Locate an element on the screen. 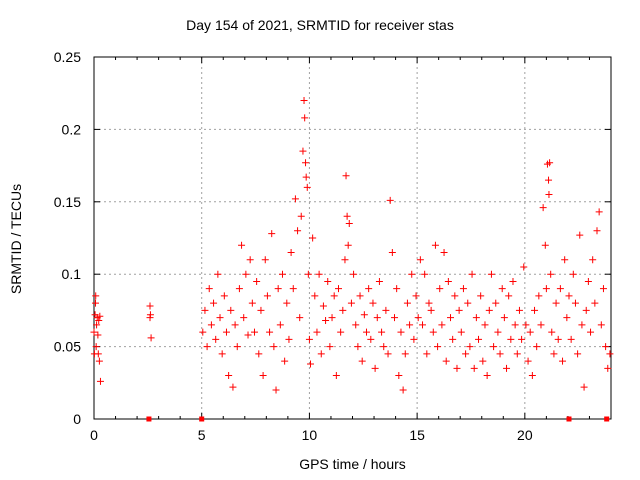 The width and height of the screenshot is (640, 480). y-axis-label: SRMTID / TECUs is located at coordinates (16, 239).